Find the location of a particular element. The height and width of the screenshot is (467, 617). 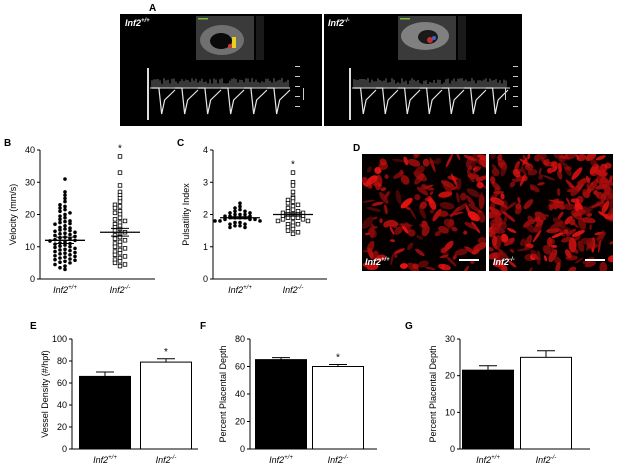

chart-G-ytick-label-1: 10 is located at coordinates (450, 412).